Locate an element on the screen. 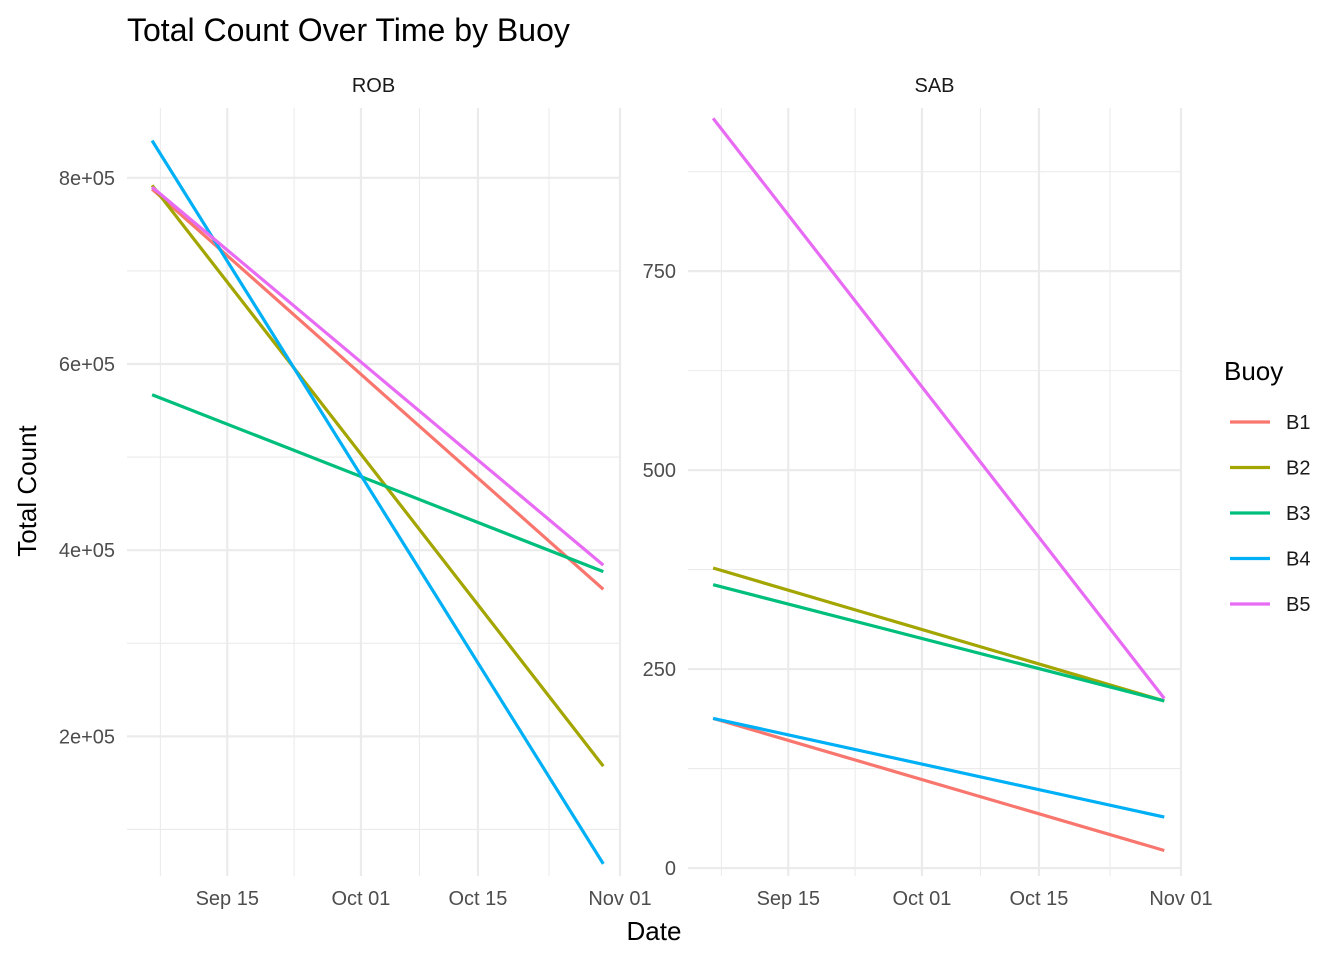 The height and width of the screenshot is (960, 1344). facet-title-sab: SAB is located at coordinates (934, 86).